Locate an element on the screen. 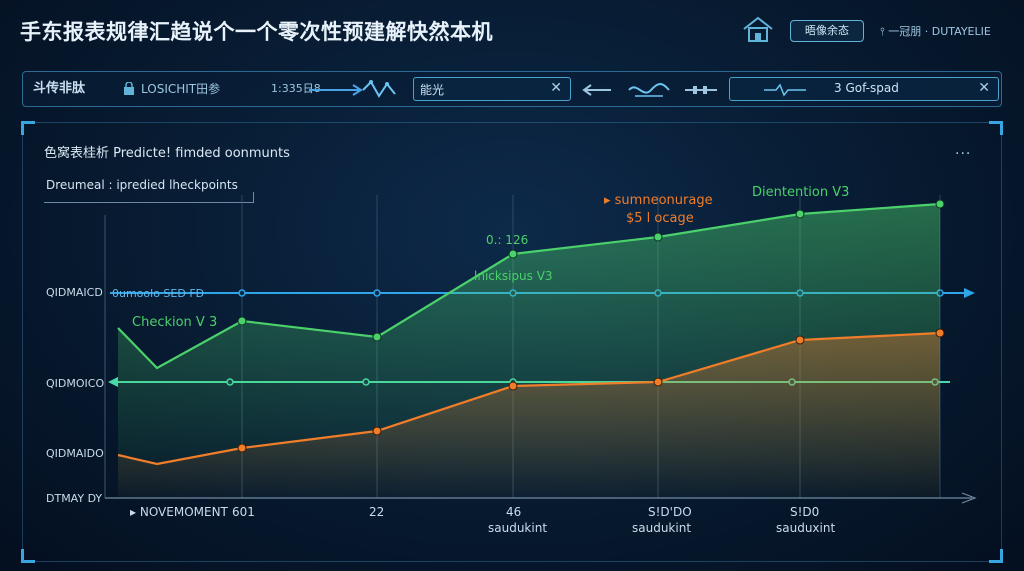 Image resolution: width=1024 pixels, height=571 pixels. speed-field-value: 3 Gof-spad is located at coordinates (866, 88).